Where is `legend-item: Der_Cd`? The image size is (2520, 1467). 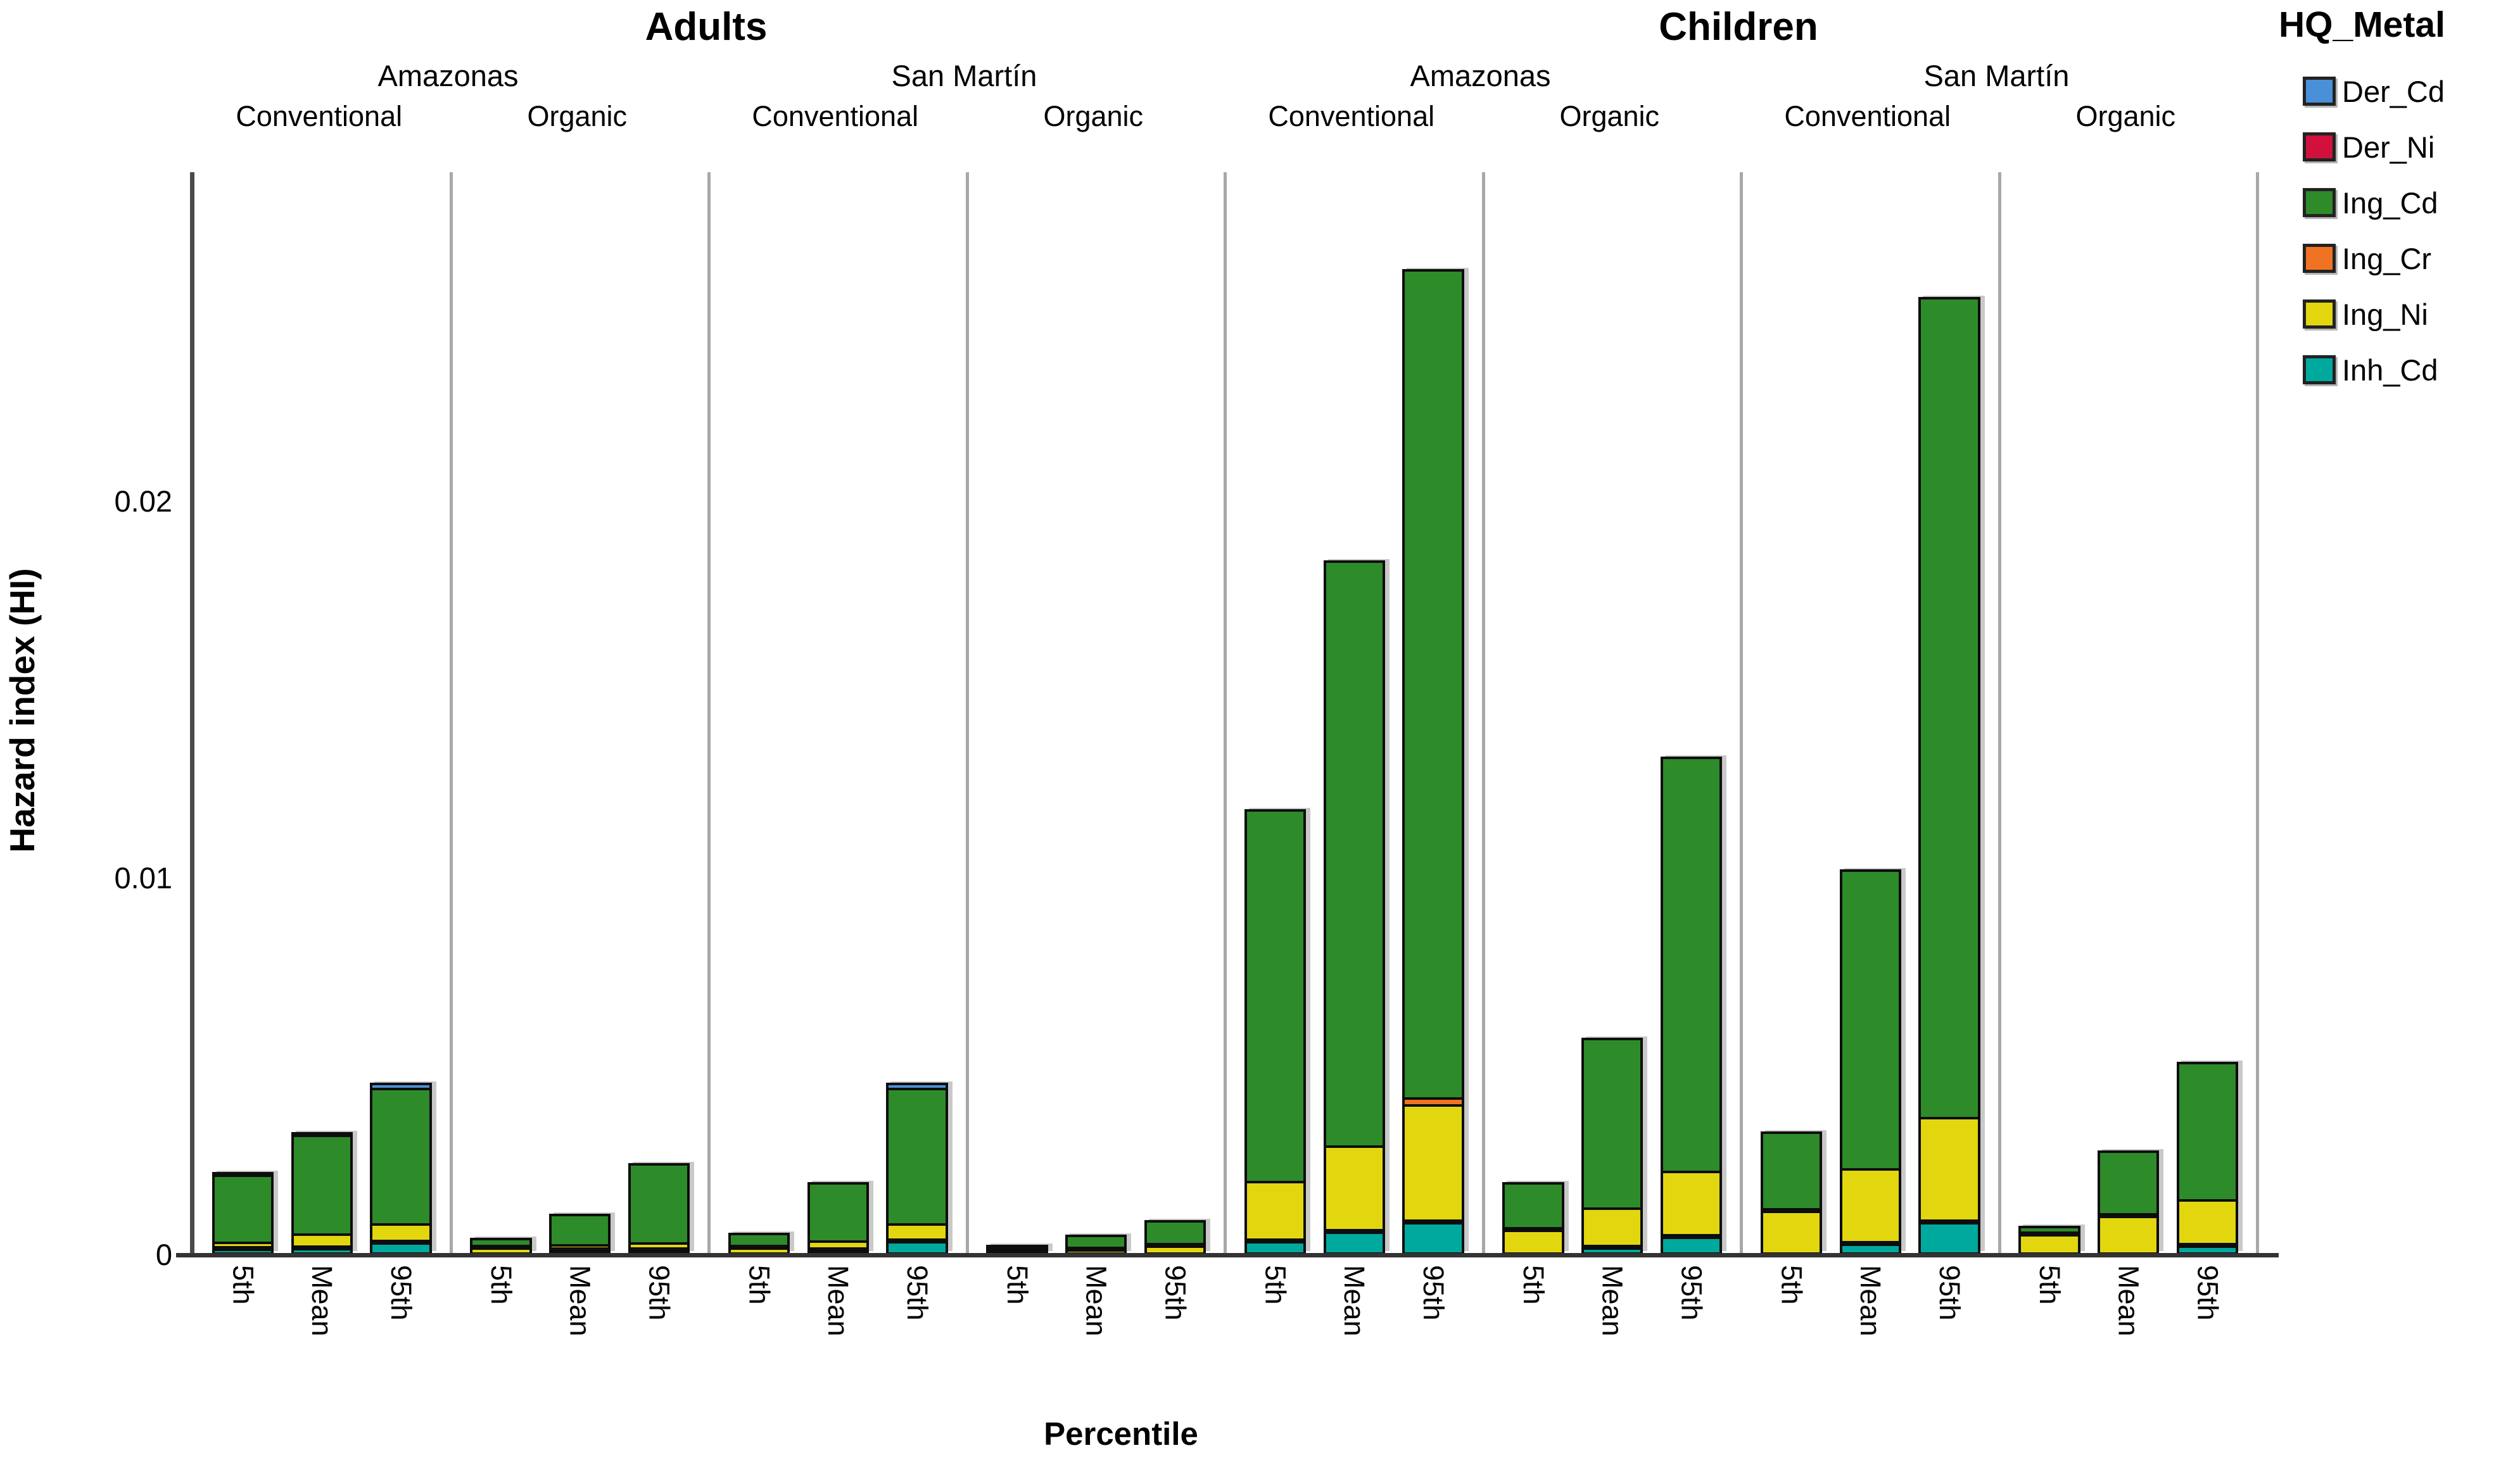
legend-item: Der_Cd is located at coordinates (2398, 91).